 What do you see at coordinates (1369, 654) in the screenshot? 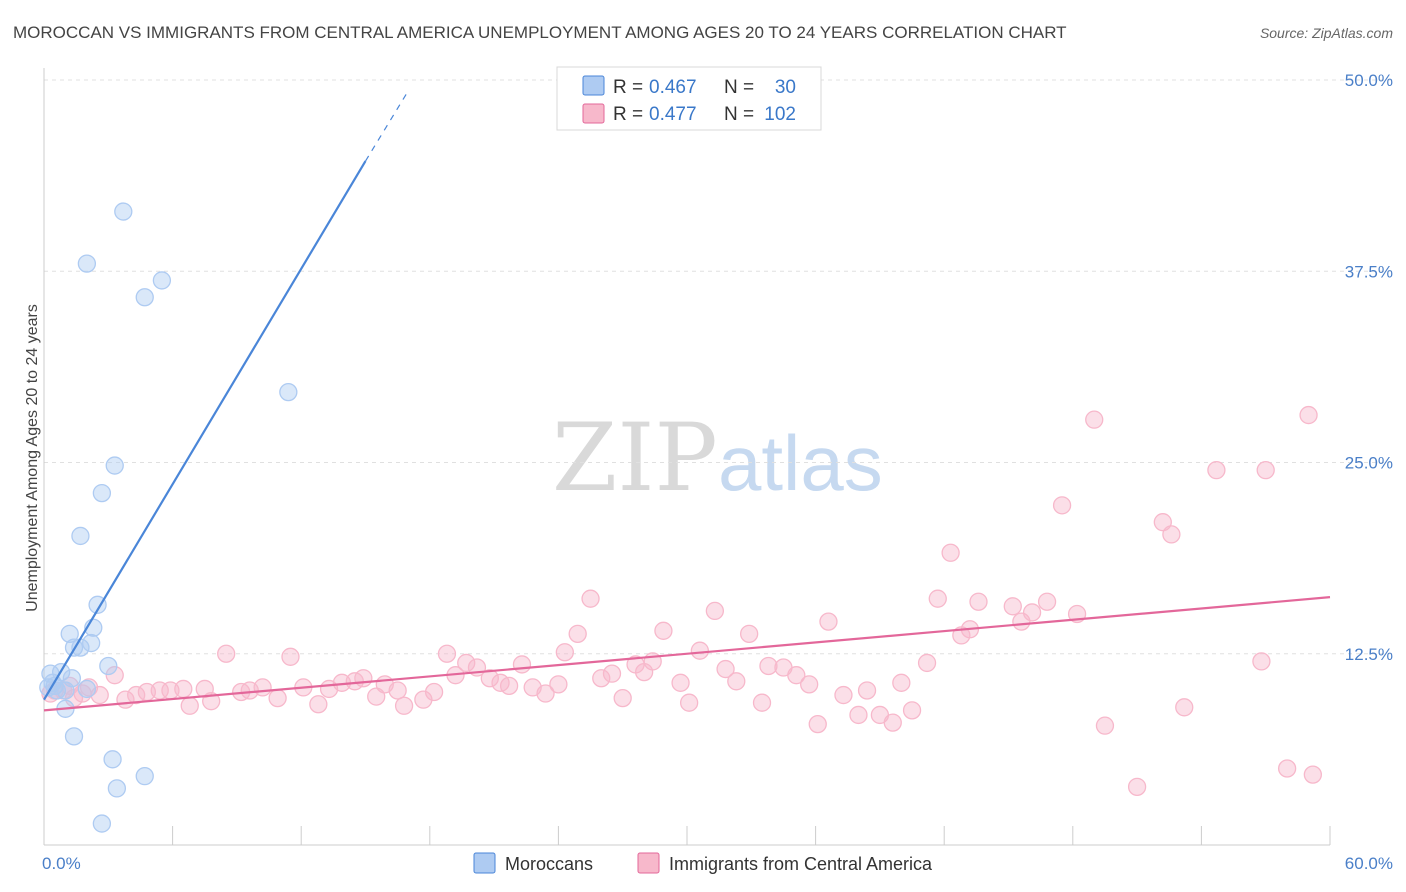
I see `y-tick-label: 12.5%` at bounding box center [1369, 654].